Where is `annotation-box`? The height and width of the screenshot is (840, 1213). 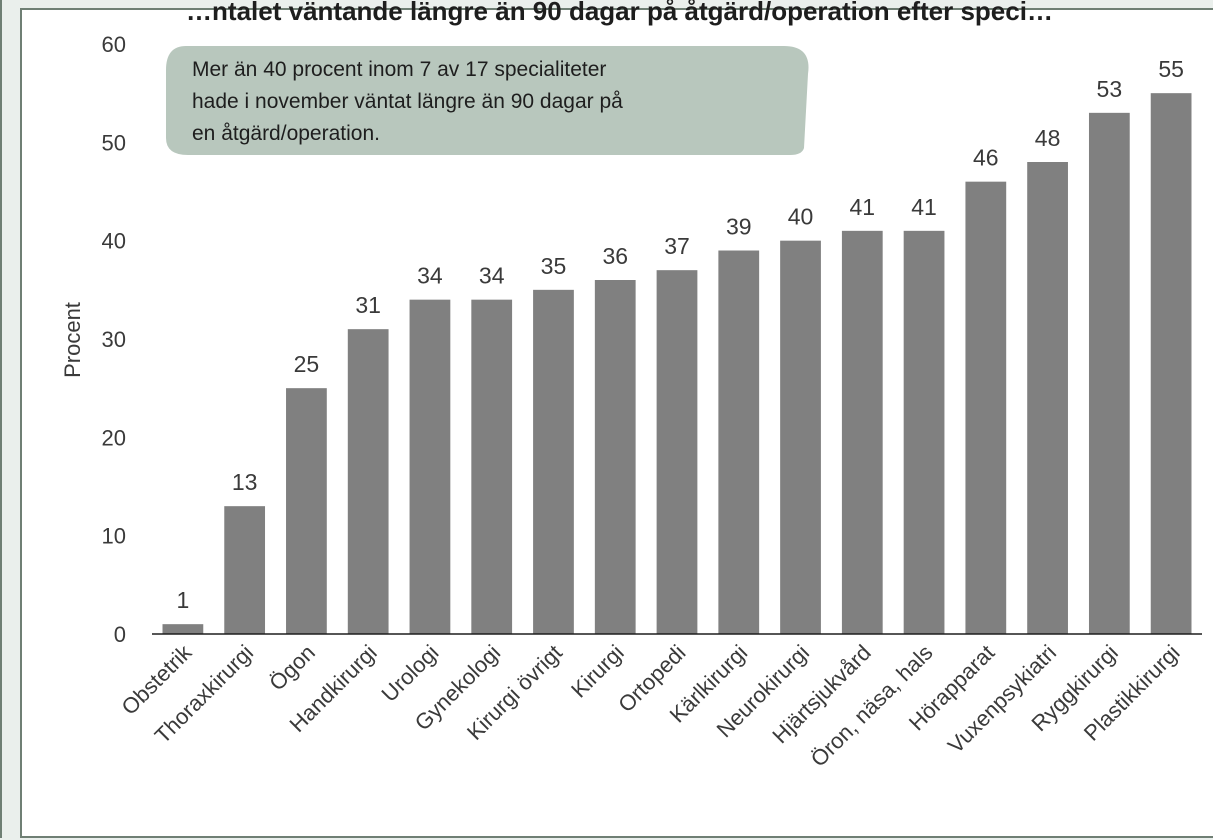
annotation-box is located at coordinates (487, 100).